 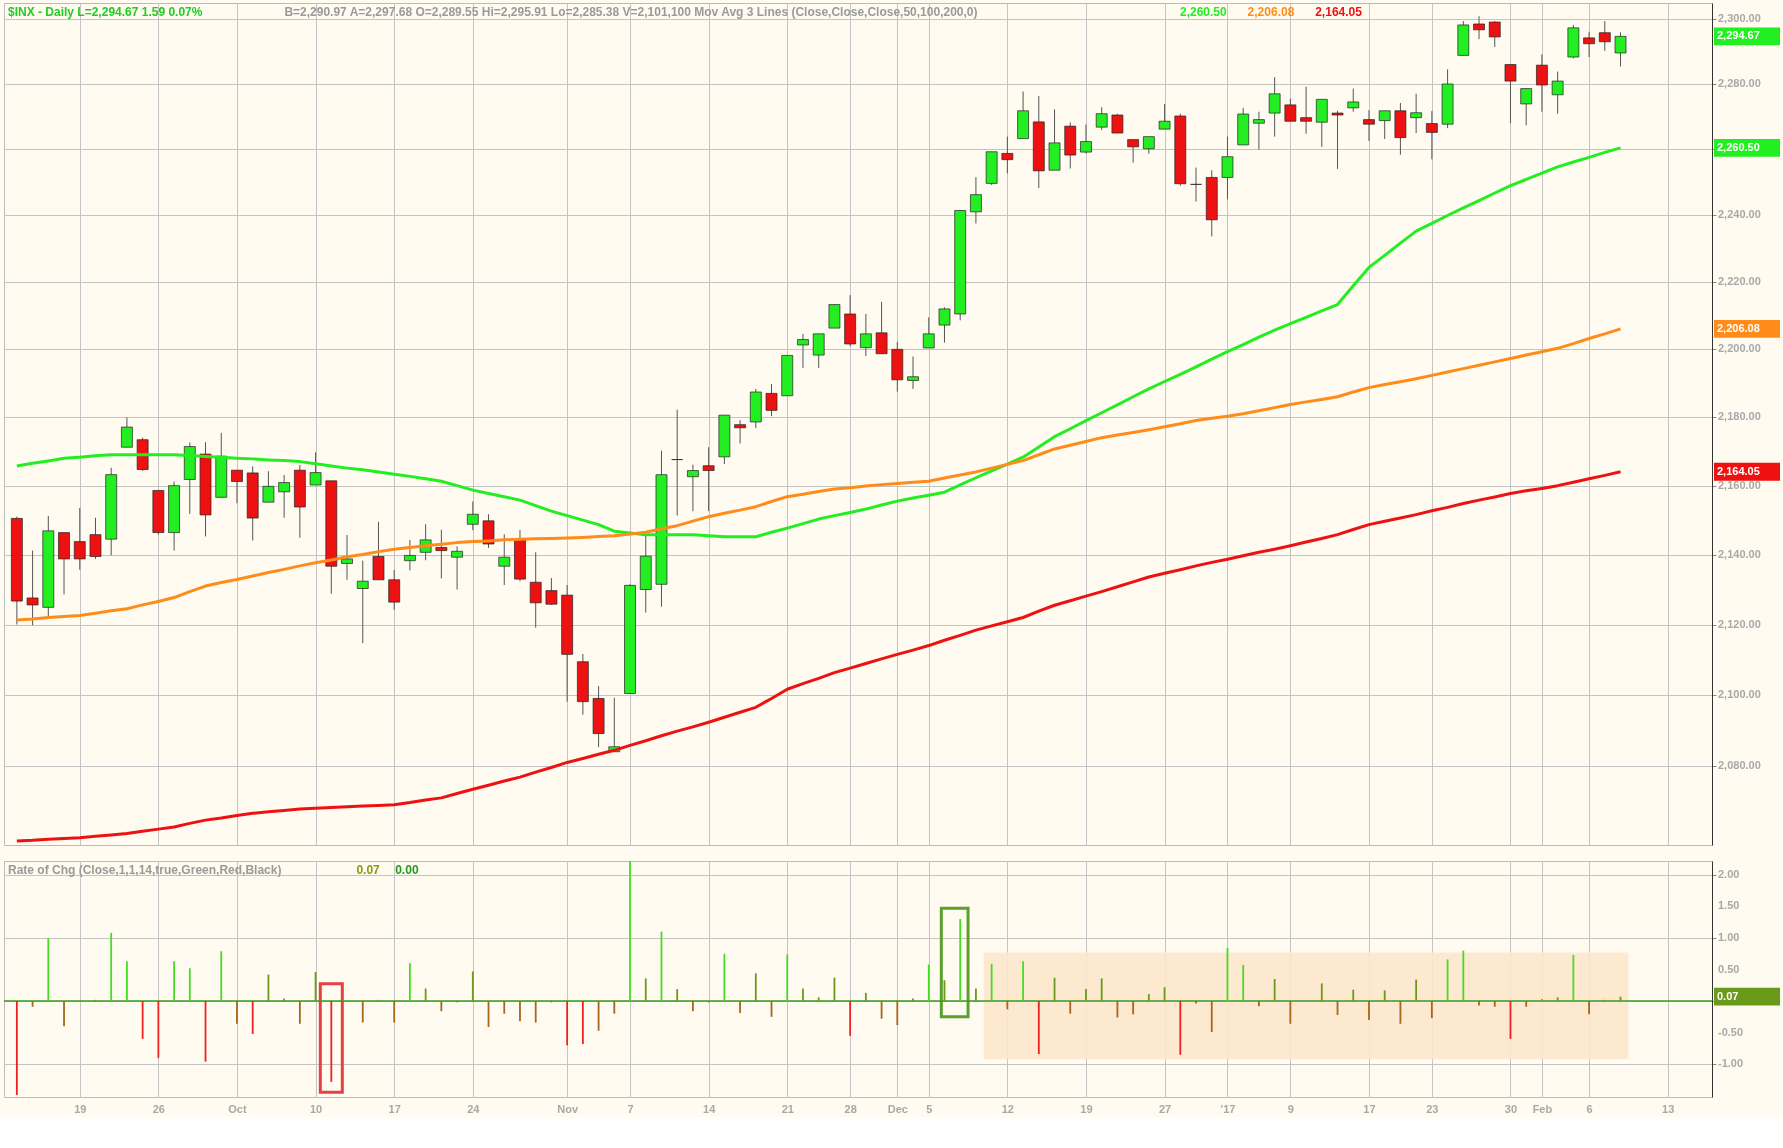 What do you see at coordinates (1204, 12) in the screenshot?
I see `annotation: 2,260.50` at bounding box center [1204, 12].